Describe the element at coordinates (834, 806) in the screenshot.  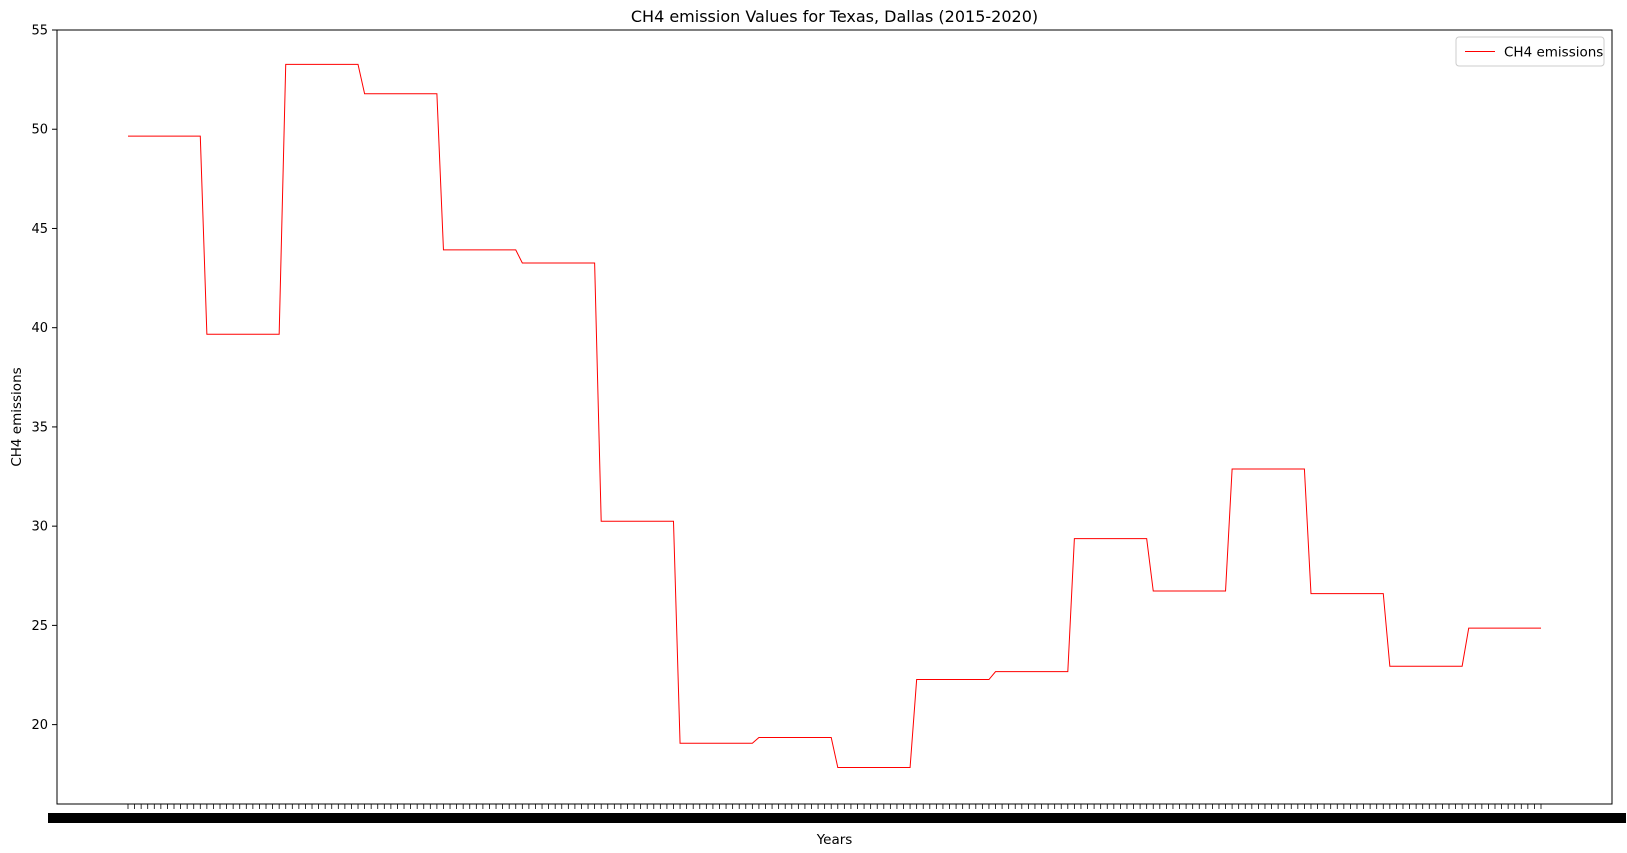
I see `x-axis-ticks` at that location.